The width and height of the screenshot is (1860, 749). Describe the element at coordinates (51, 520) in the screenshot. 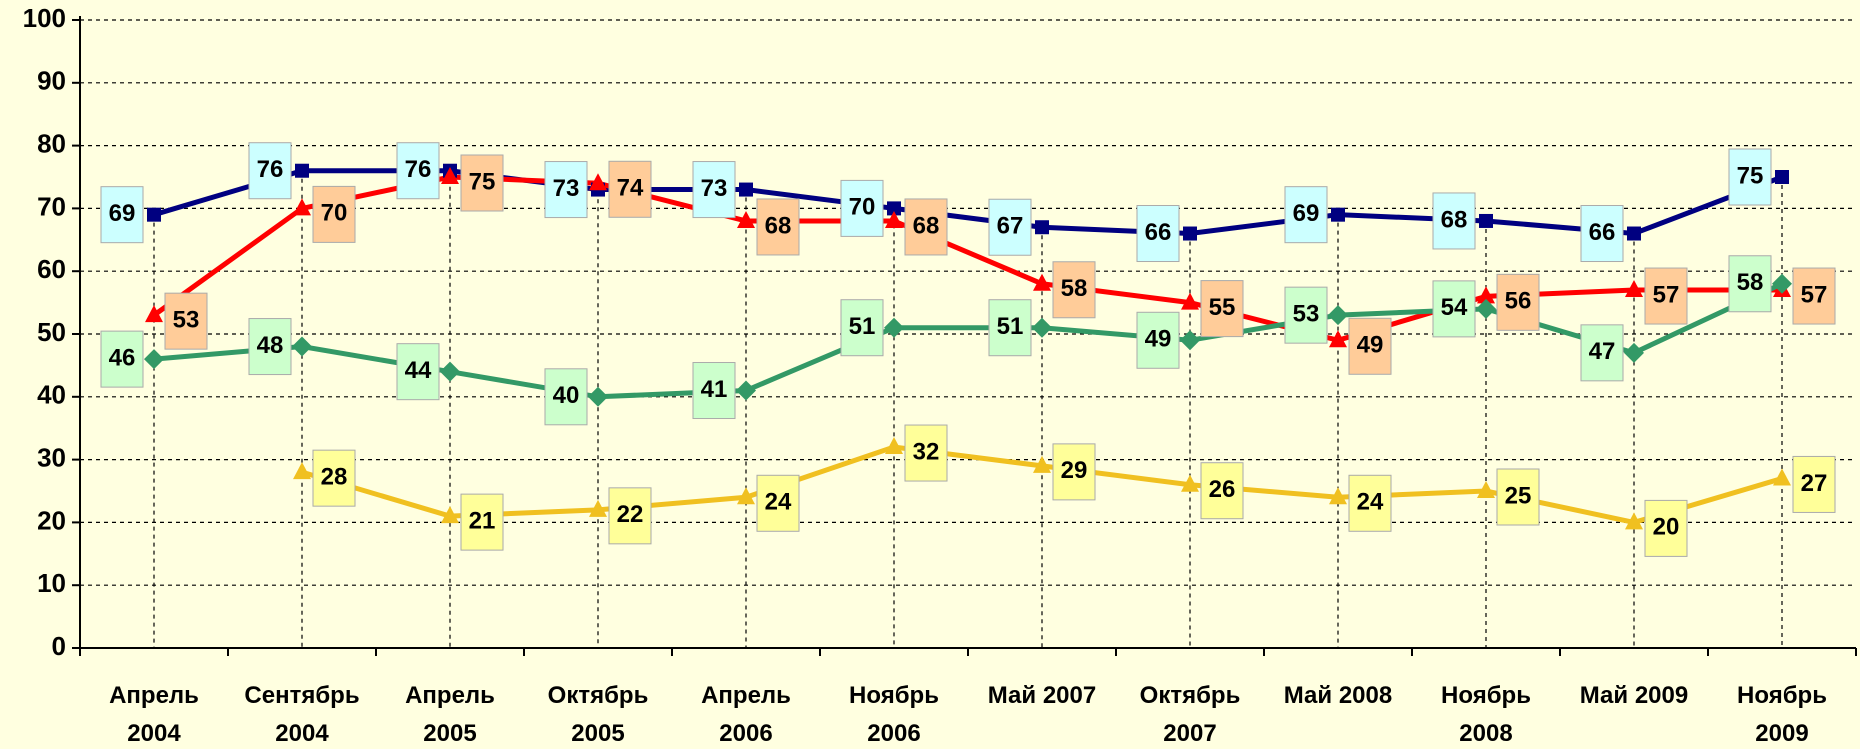

I see `y-tick-label: 20` at that location.